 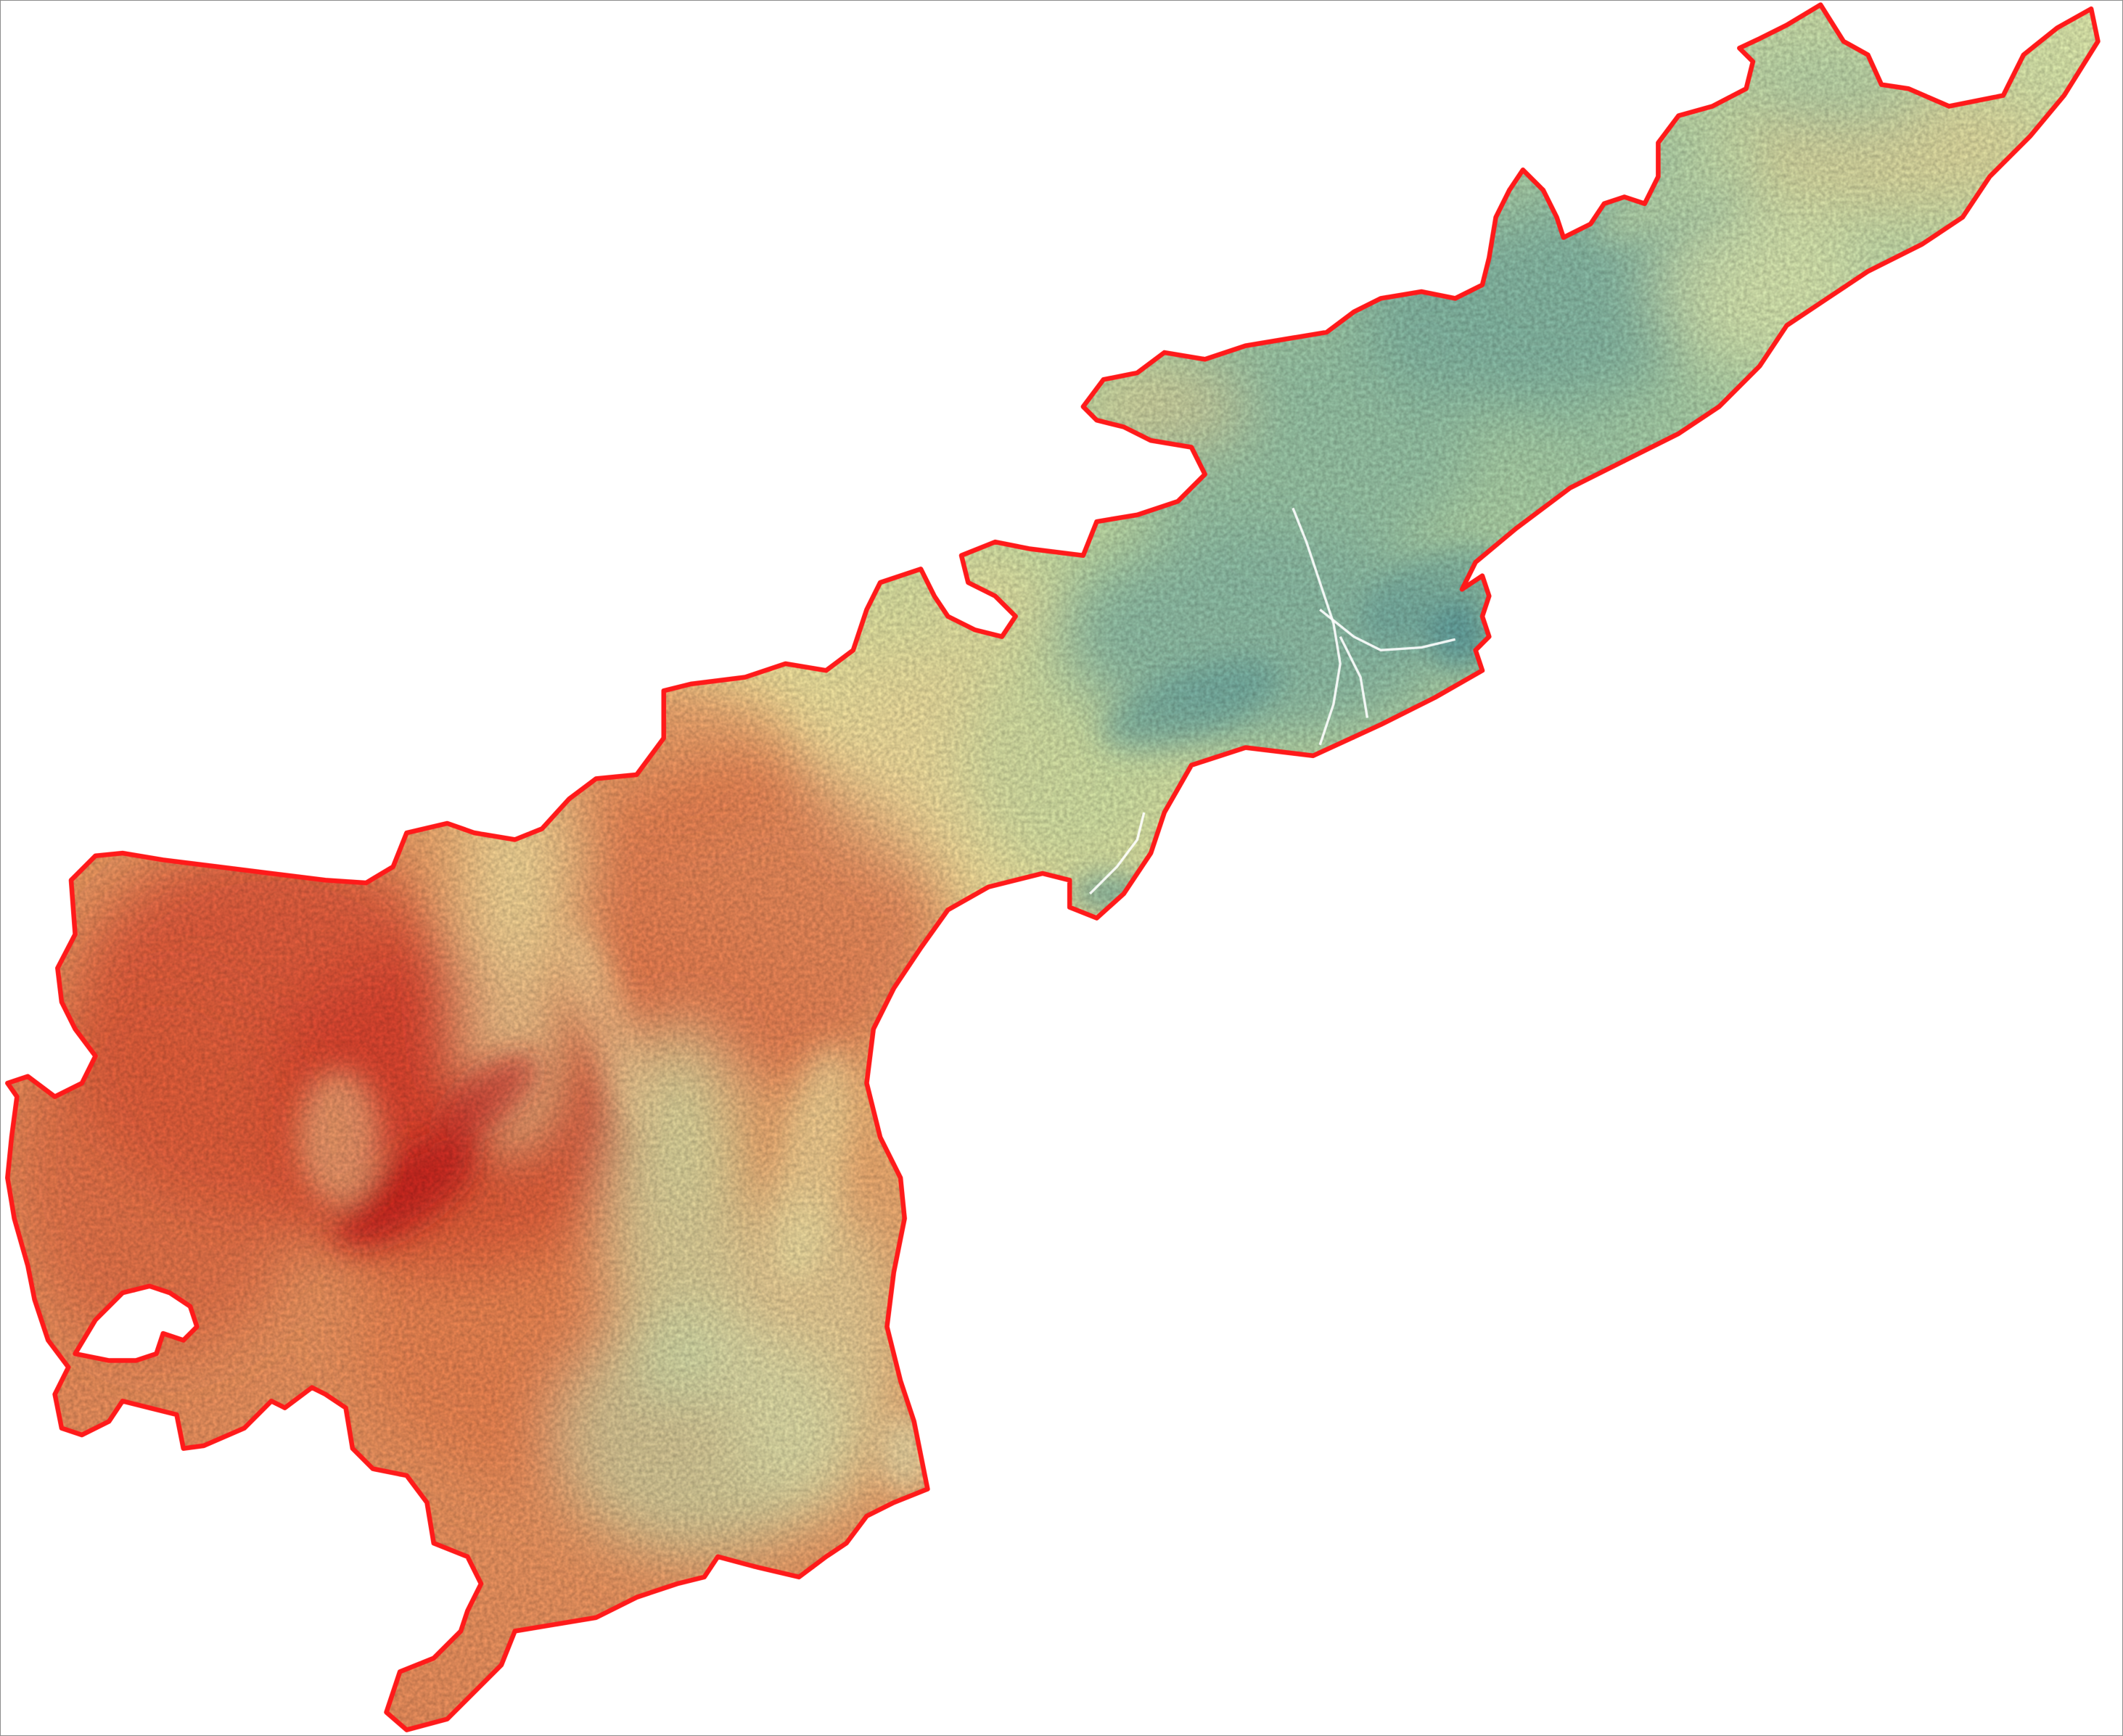 What do you see at coordinates (1272, 701) in the screenshot?
I see `river-channels` at bounding box center [1272, 701].